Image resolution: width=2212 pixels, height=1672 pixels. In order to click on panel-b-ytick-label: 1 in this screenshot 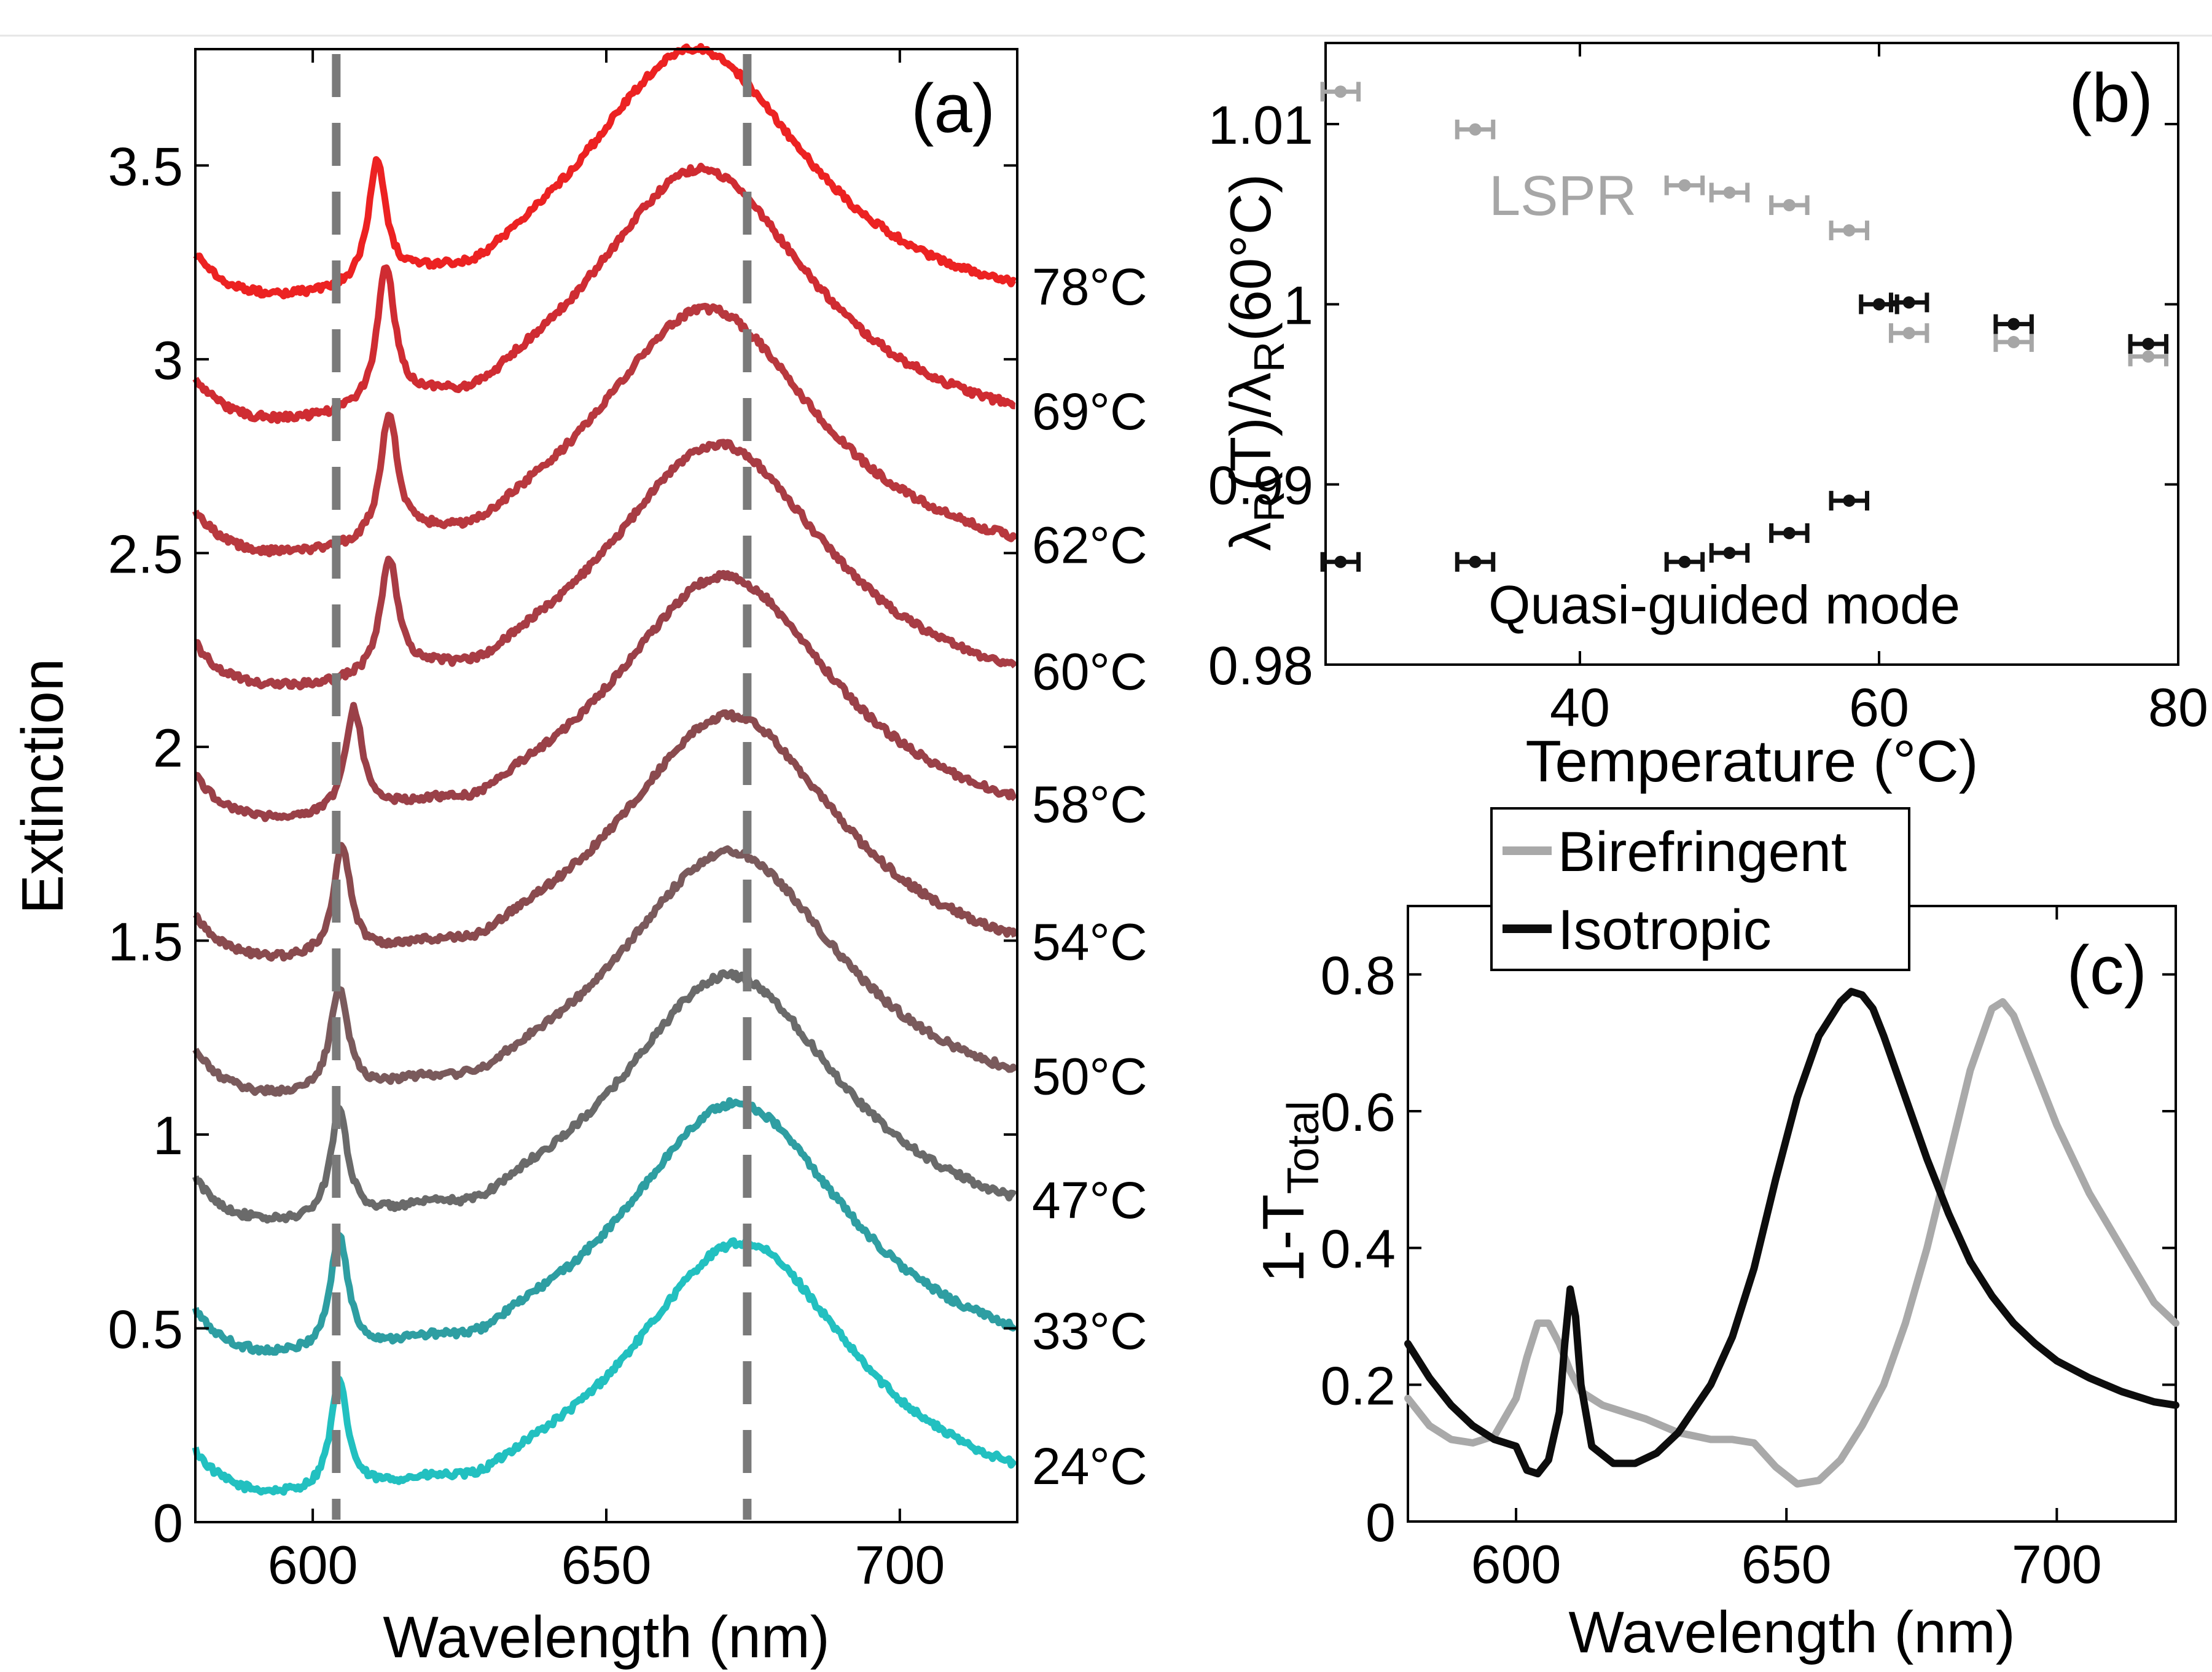, I will do `click(1298, 305)`.